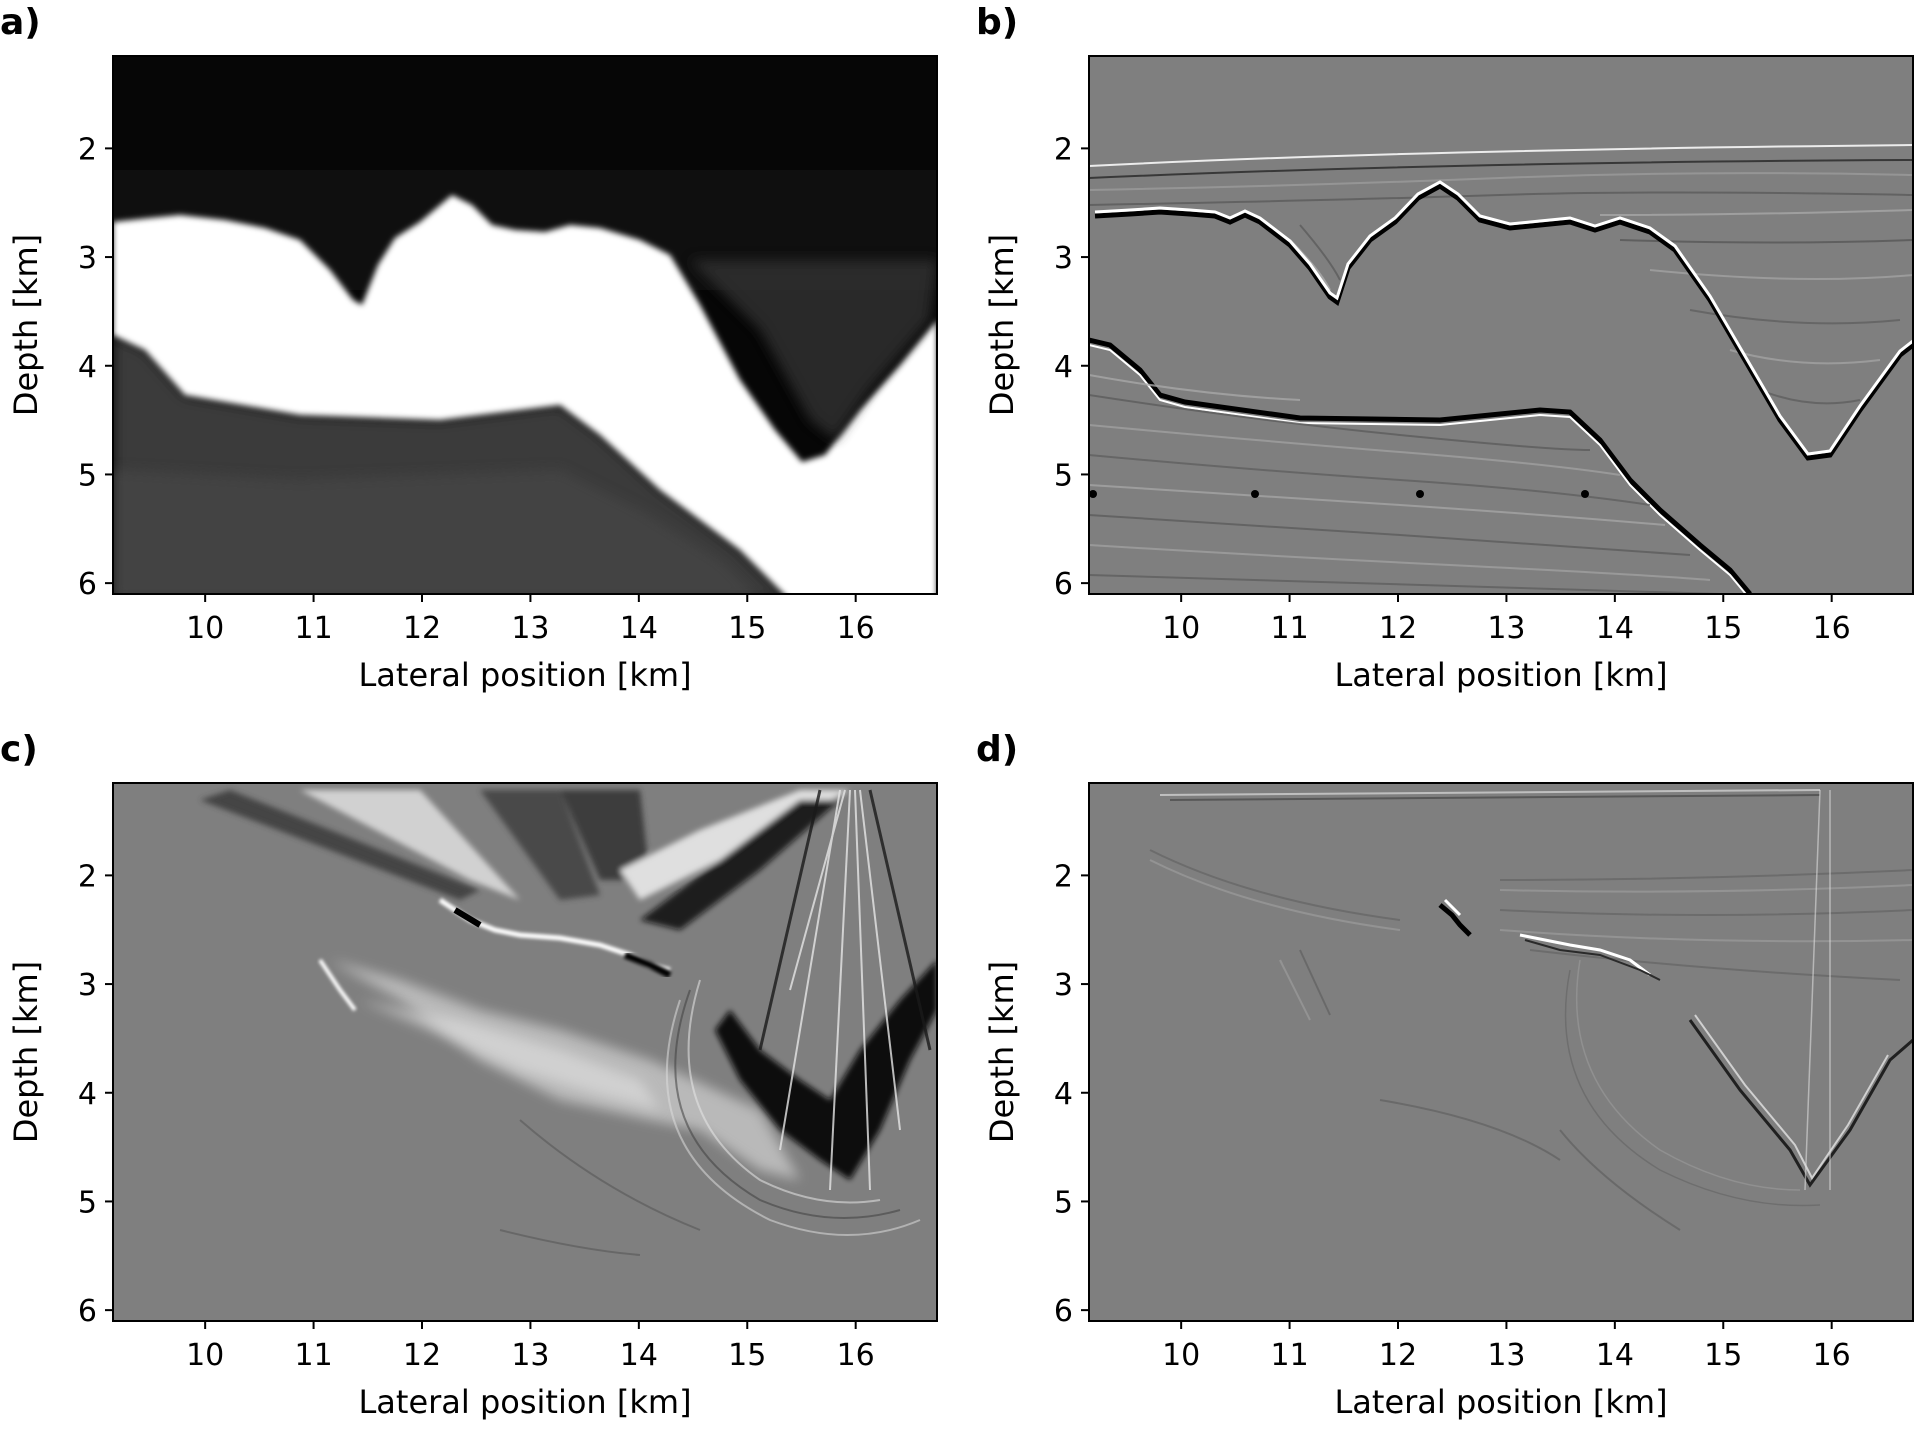 This screenshot has width=1916, height=1432. What do you see at coordinates (997, 22) in the screenshot?
I see `panel-letter: b)` at bounding box center [997, 22].